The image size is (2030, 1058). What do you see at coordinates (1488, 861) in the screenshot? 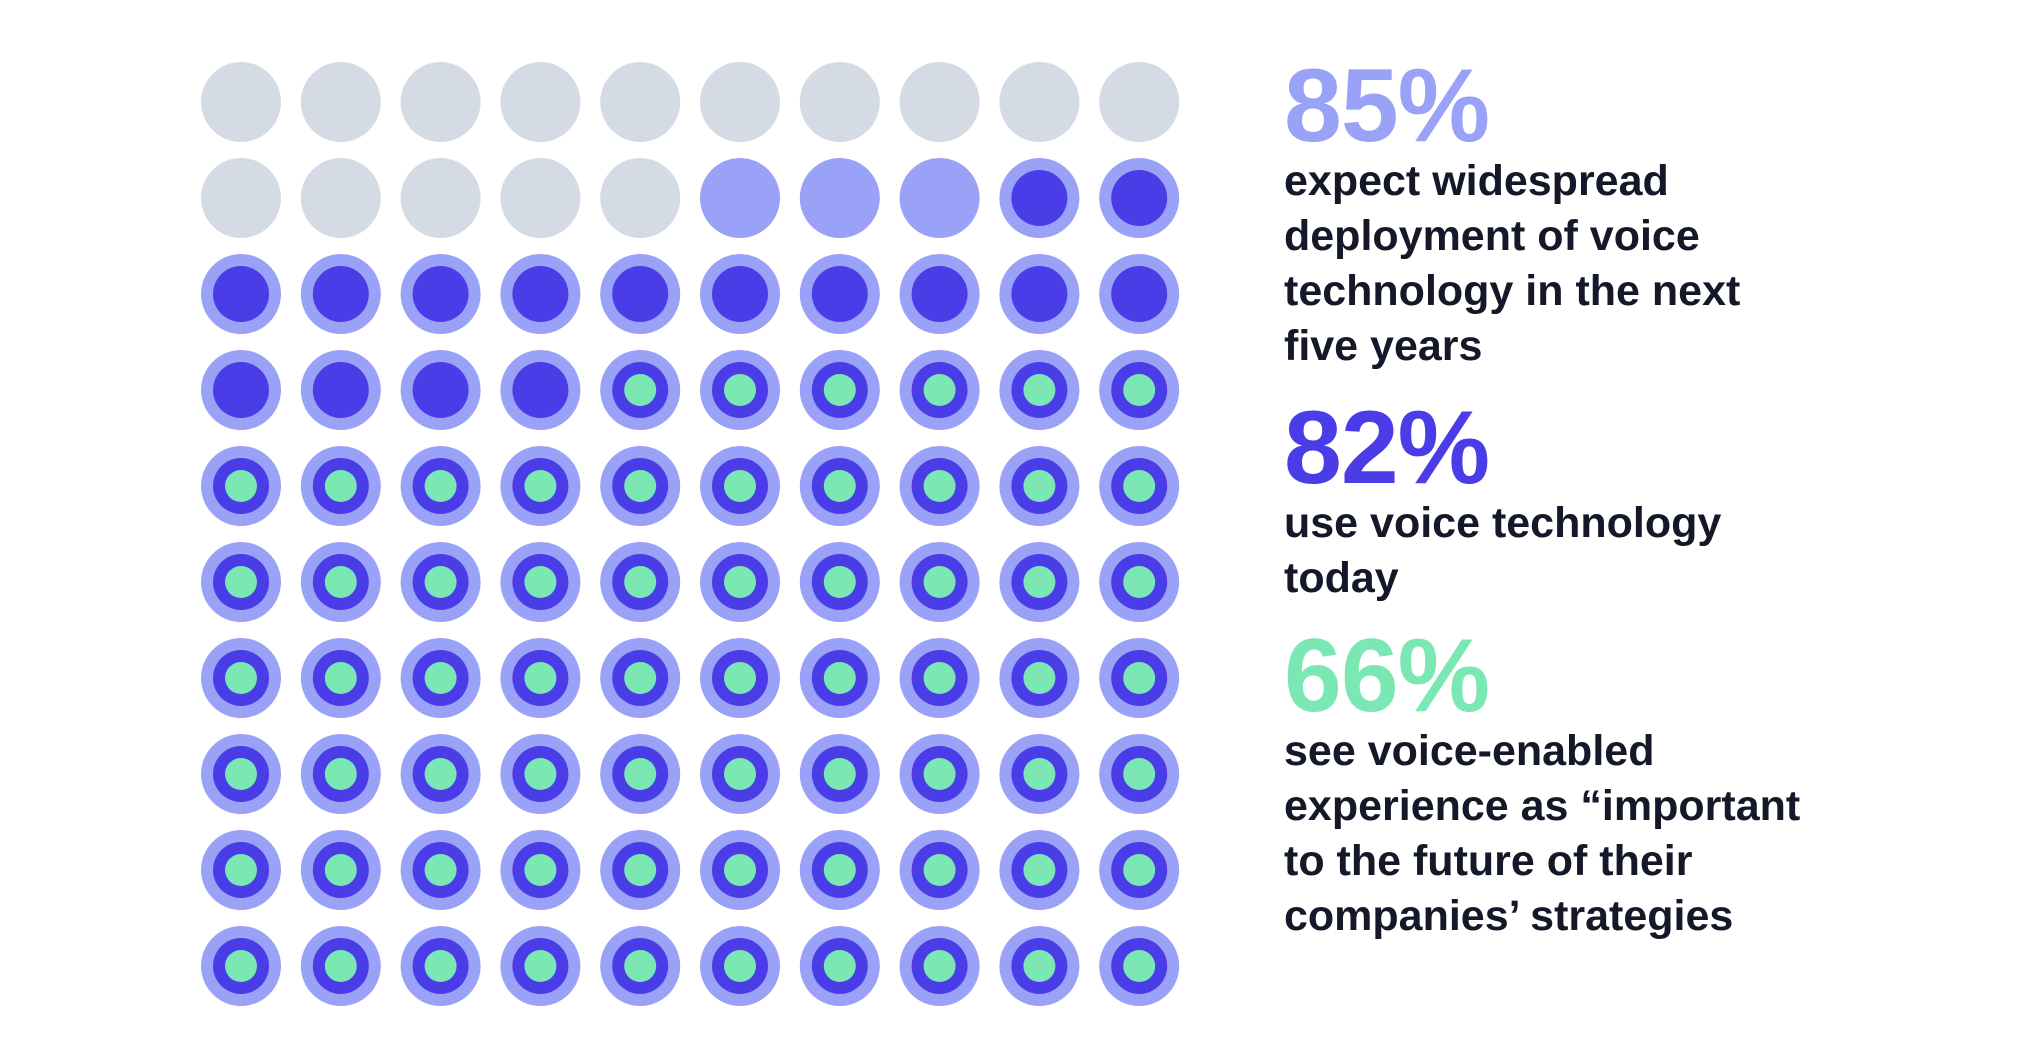
I see `stat-see-line: to the future of their` at bounding box center [1488, 861].